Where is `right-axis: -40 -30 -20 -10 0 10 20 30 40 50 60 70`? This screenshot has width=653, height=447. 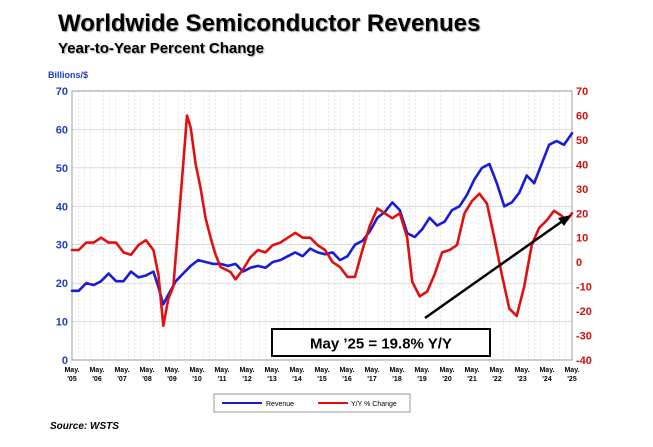 right-axis: -40 -30 -20 -10 0 10 20 30 40 50 60 70 is located at coordinates (584, 226).